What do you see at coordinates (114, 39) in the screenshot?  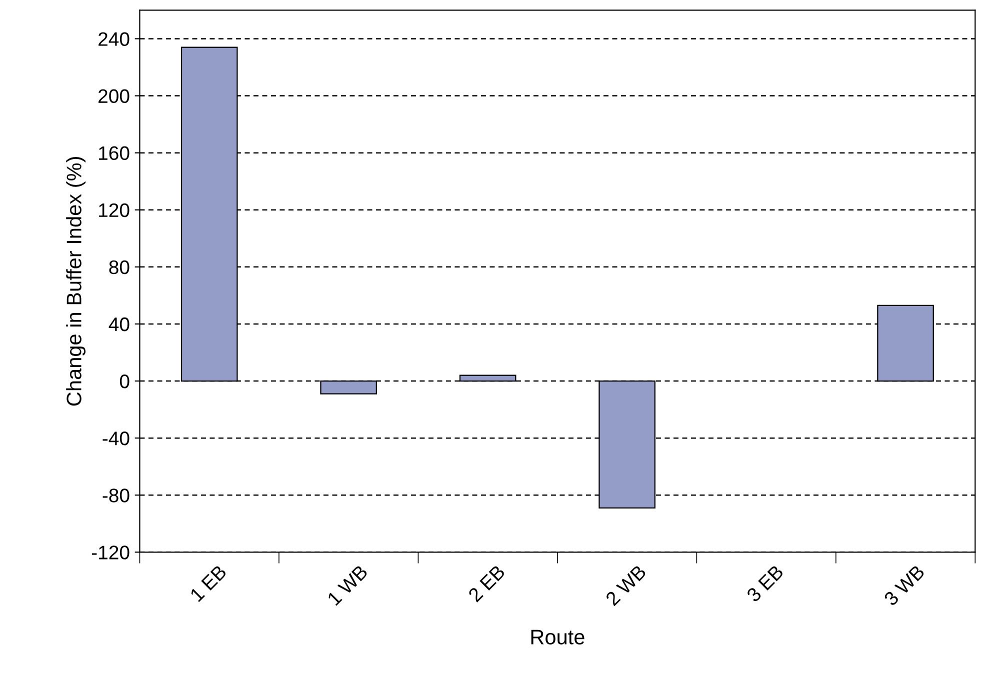 I see `y-tick-label: 240` at bounding box center [114, 39].